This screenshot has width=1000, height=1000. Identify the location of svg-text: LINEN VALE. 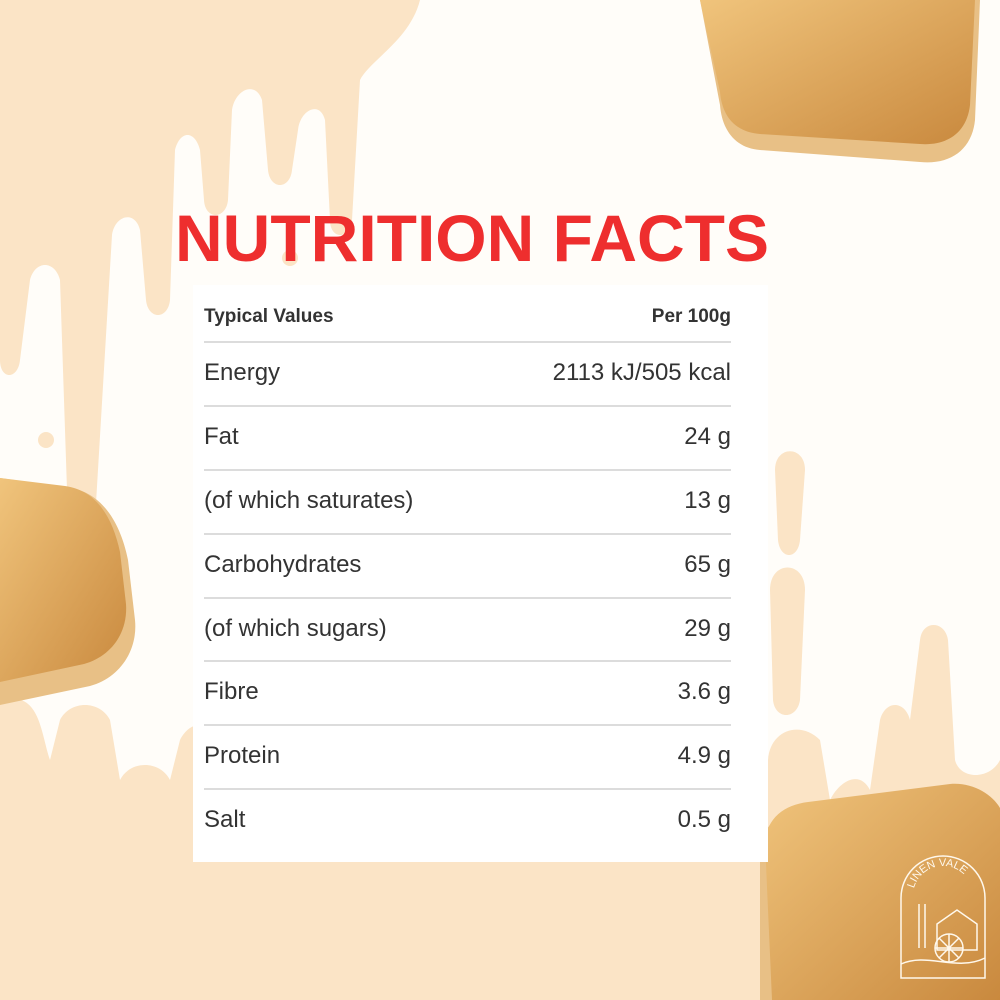
(937, 873).